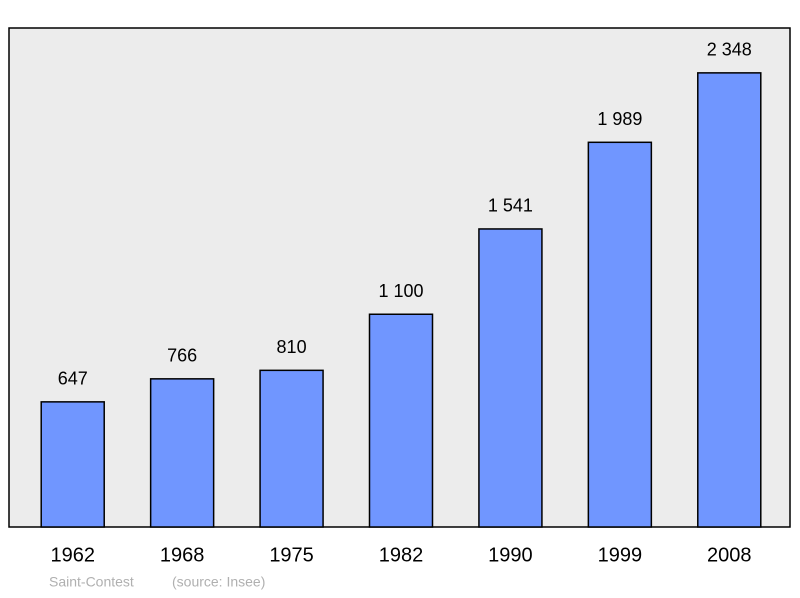  Describe the element at coordinates (619, 119) in the screenshot. I see `value-label: 1 989` at that location.